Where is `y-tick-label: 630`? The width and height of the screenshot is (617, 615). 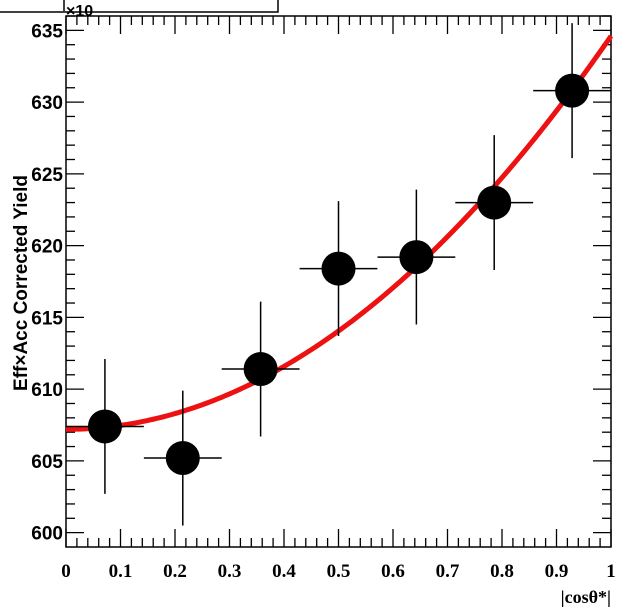
y-tick-label: 630 is located at coordinates (47, 103).